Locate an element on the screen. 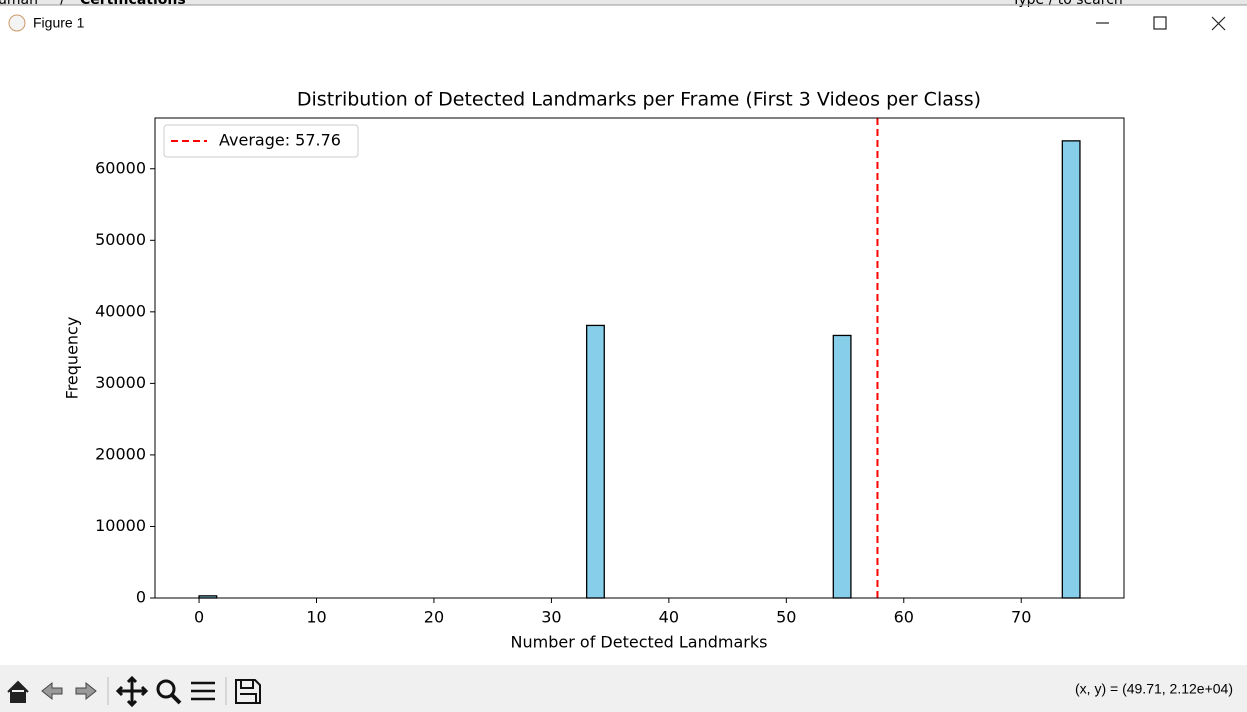 This screenshot has height=712, width=1247. y-tick-label: 0 is located at coordinates (141, 597).